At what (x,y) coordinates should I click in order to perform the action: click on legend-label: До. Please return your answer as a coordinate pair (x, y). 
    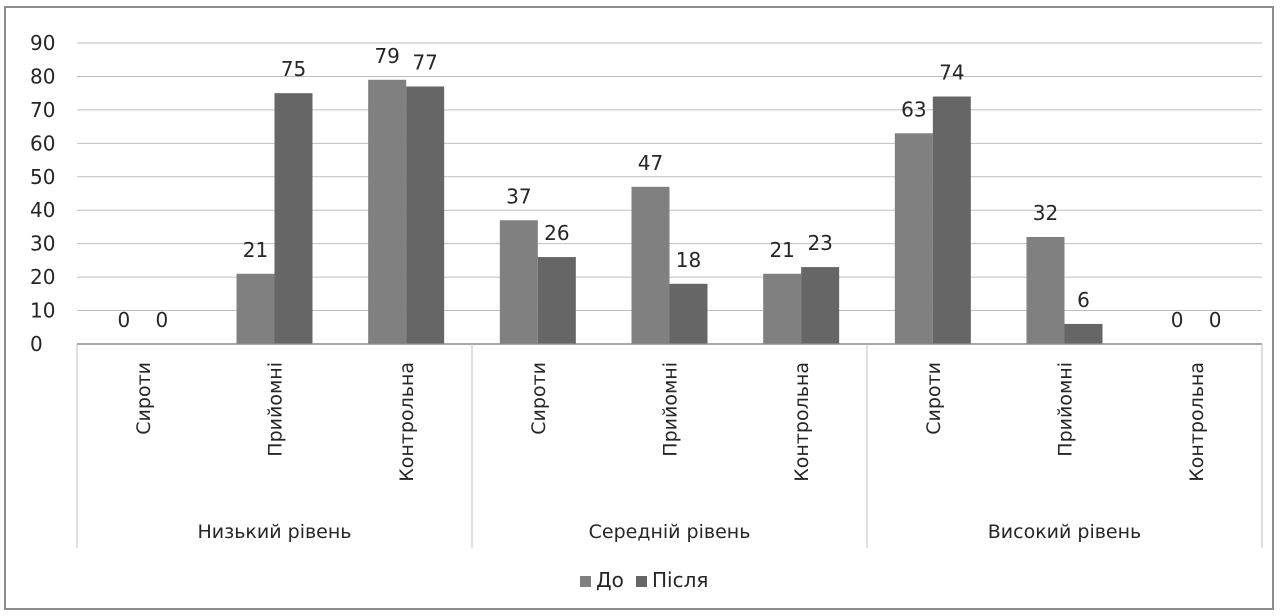
    Looking at the image, I should click on (610, 580).